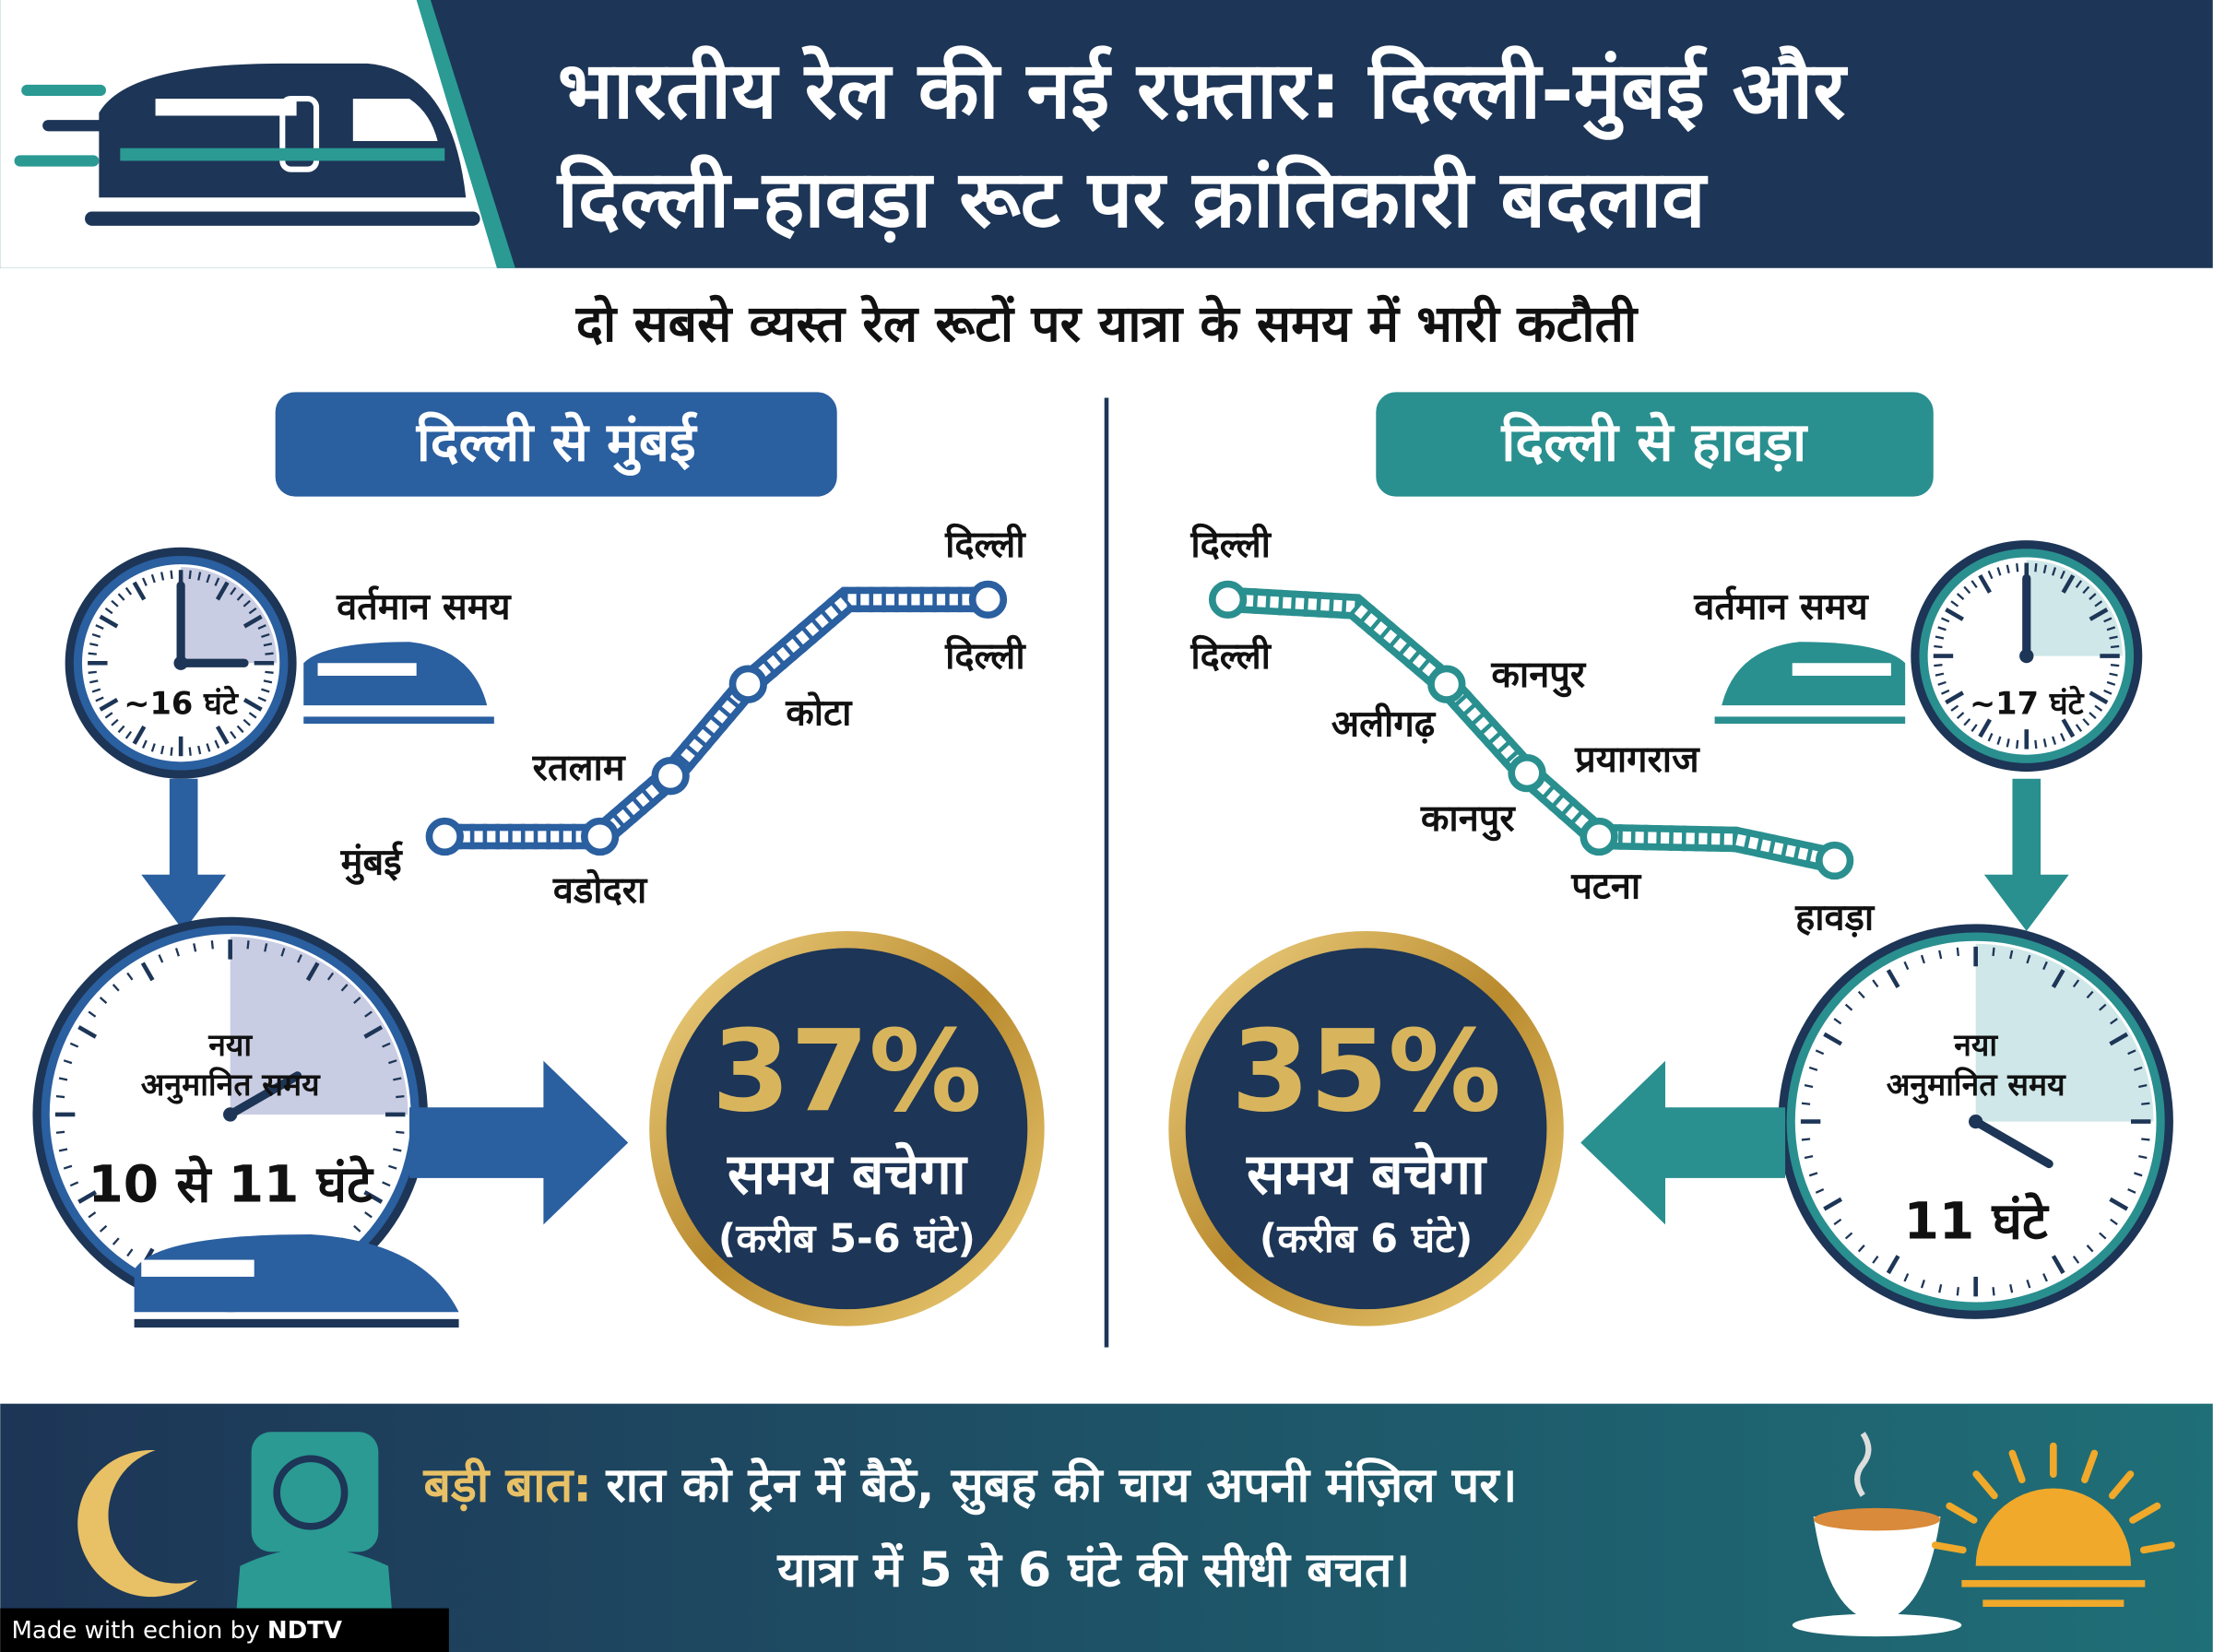 This screenshot has height=1652, width=2213. I want to click on current-time: ~17 घंटे, so click(2027, 704).